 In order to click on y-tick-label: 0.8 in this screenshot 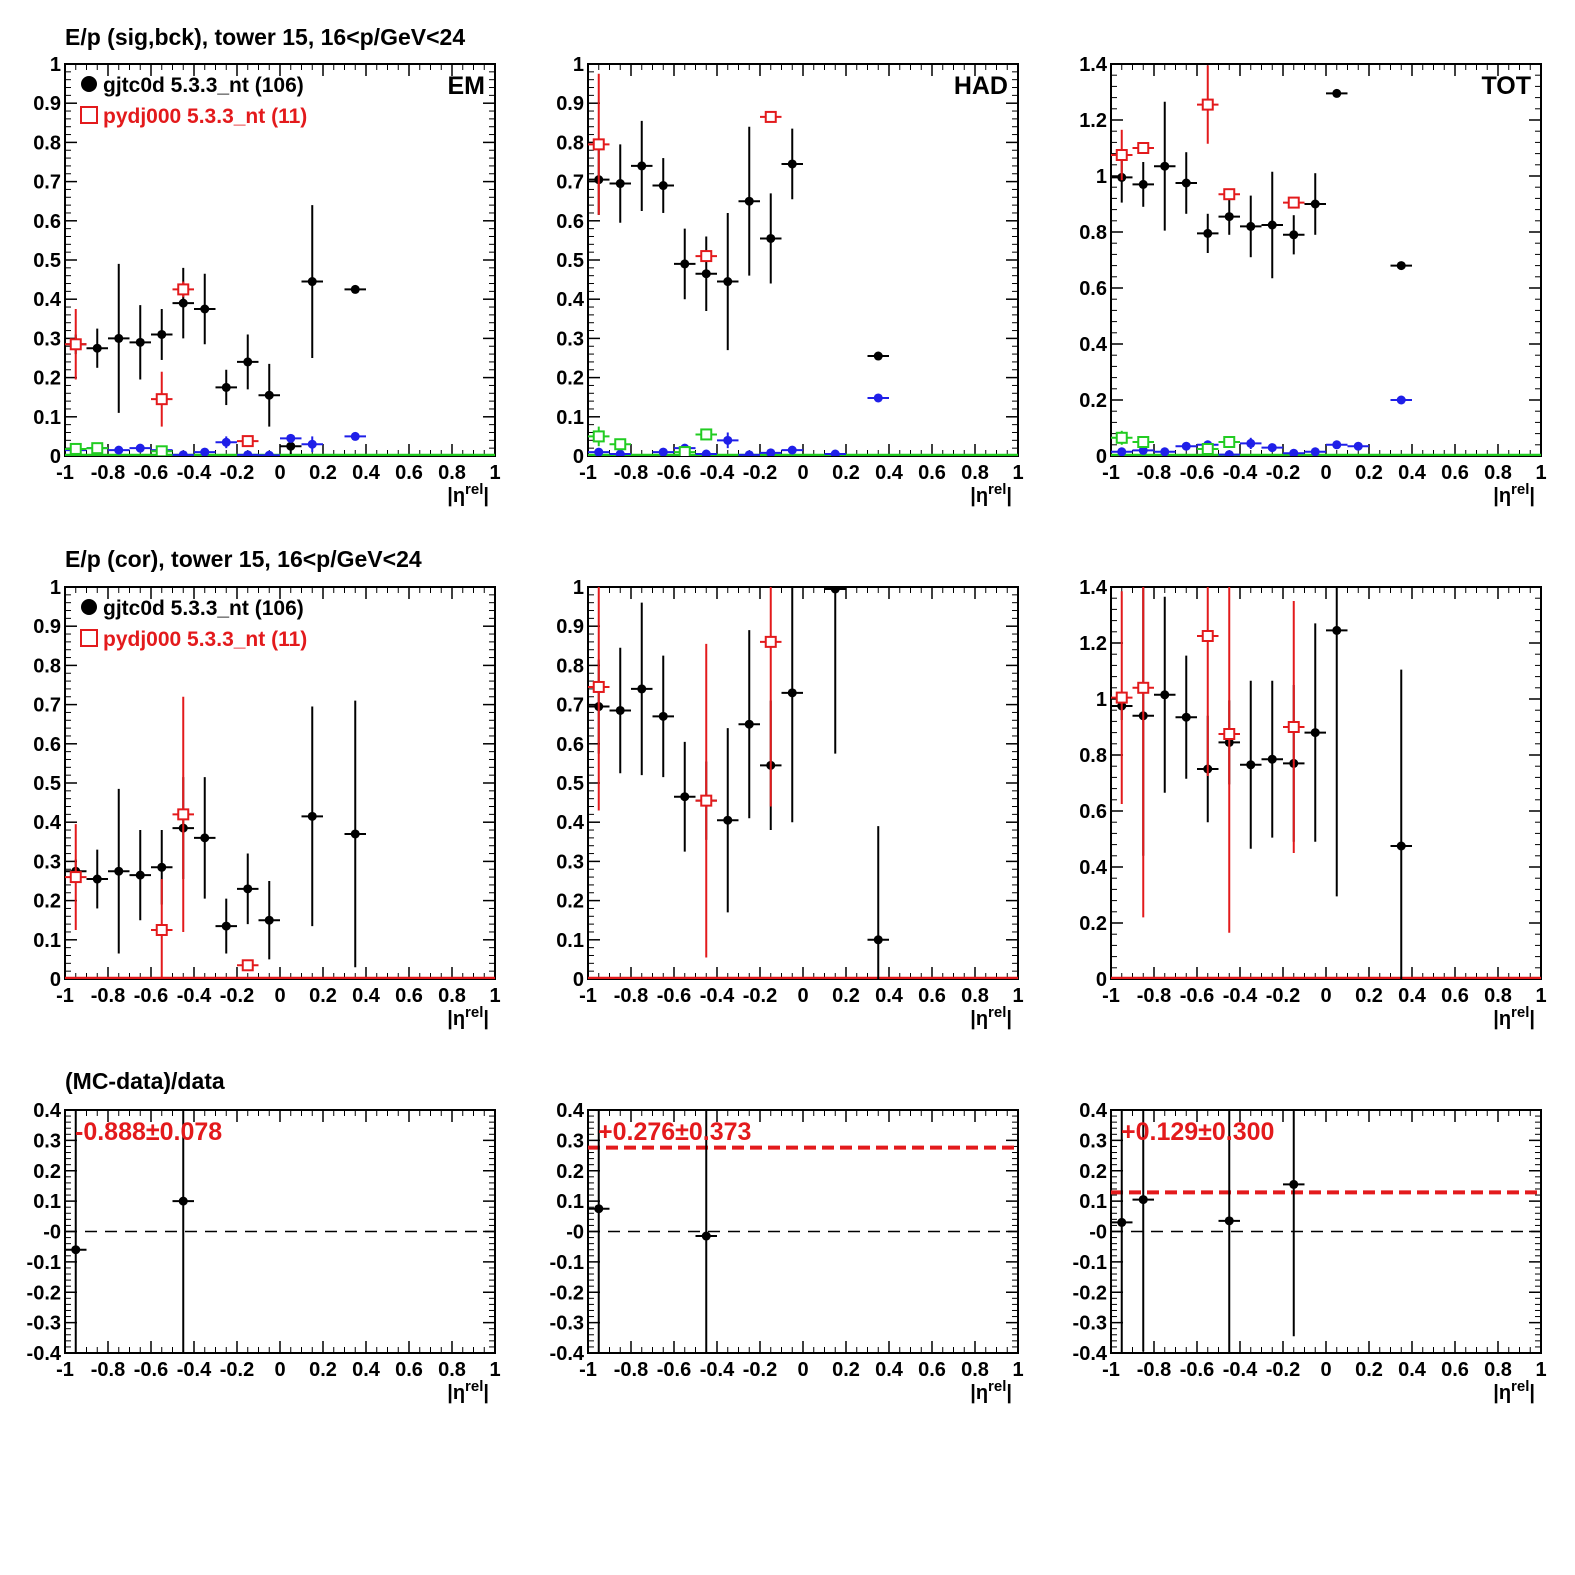, I will do `click(1093, 233)`.